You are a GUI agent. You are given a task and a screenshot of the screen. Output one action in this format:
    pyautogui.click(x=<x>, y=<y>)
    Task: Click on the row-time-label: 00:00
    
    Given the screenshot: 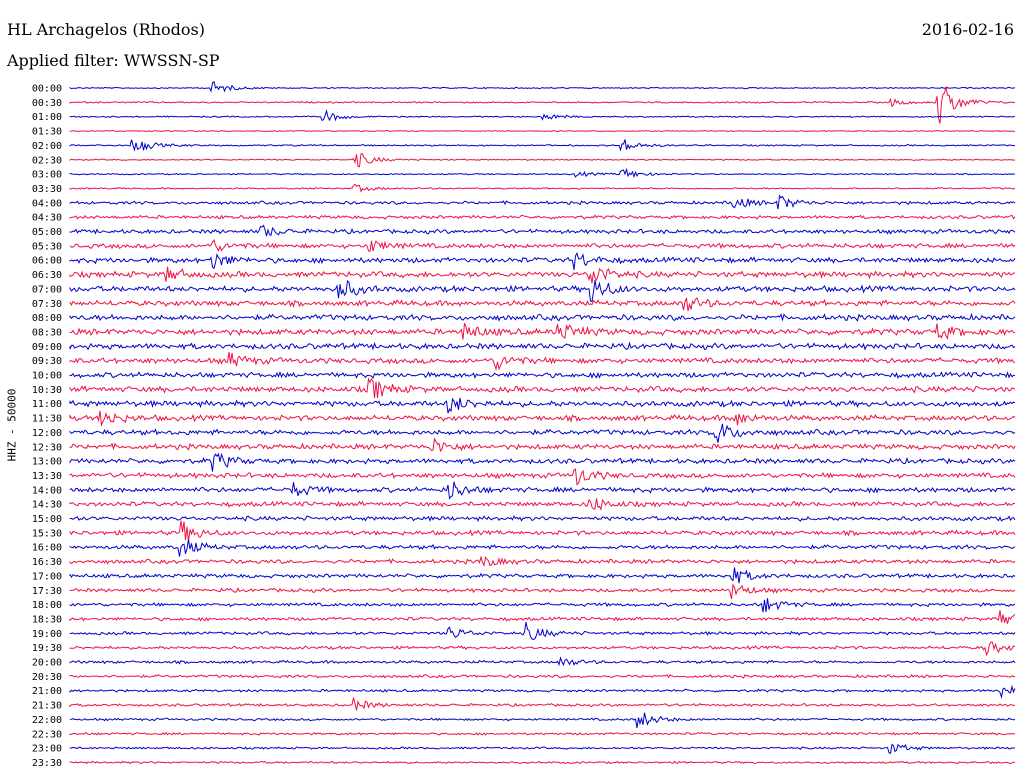 What is the action you would take?
    pyautogui.click(x=47, y=89)
    